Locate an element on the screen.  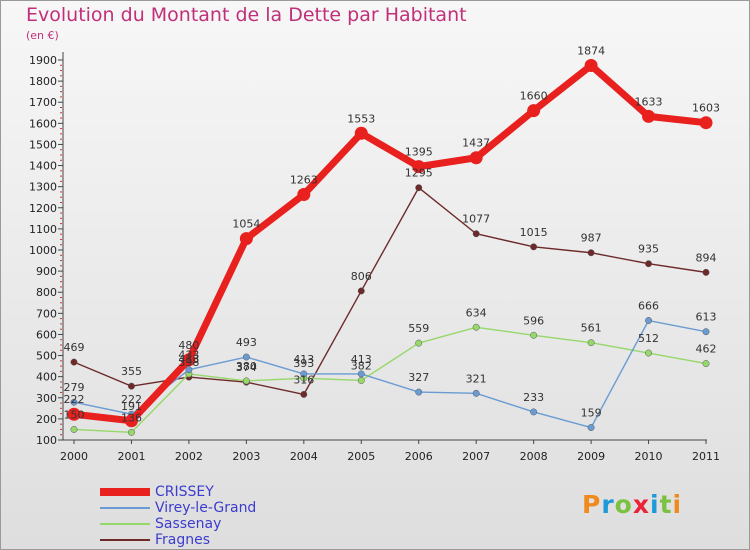
x-tick-label: 2002 is located at coordinates (189, 456).